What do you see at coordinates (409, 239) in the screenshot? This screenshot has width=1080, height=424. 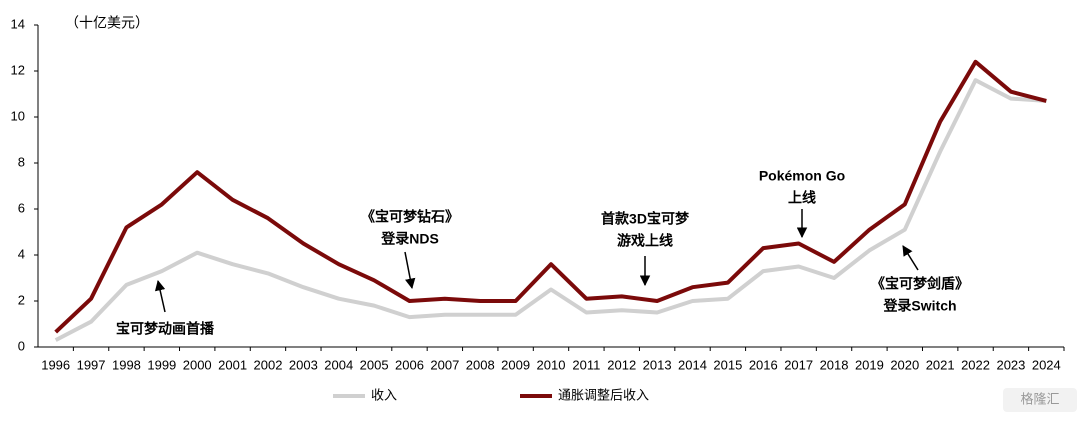 I see `annotation: 登录NDS` at bounding box center [409, 239].